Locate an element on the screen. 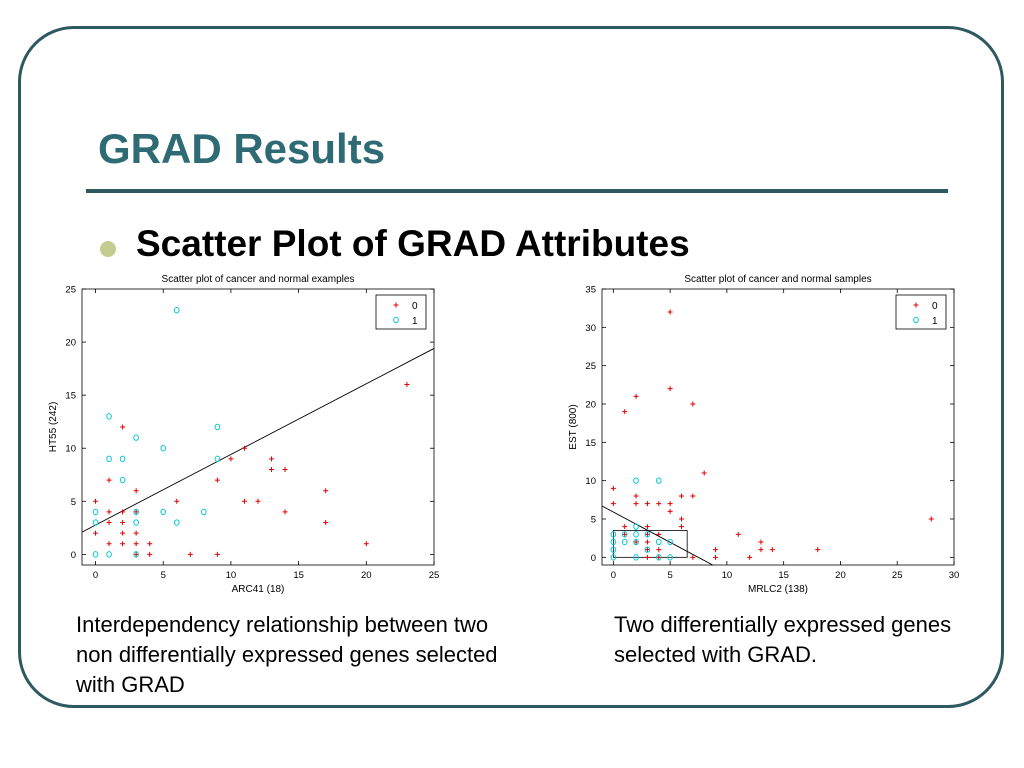 The width and height of the screenshot is (1024, 768). legend-label-0: 0 is located at coordinates (935, 306).